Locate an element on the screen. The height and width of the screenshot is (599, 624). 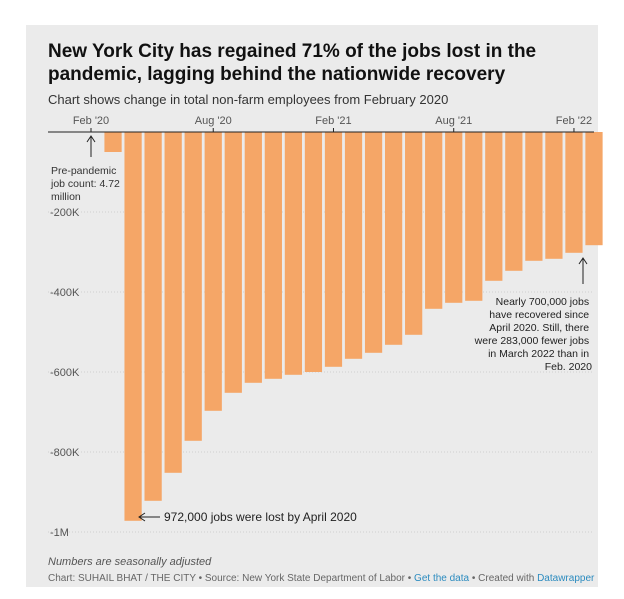
y-axis-labels: -200K -400K -600K -800K -1M is located at coordinates (65, 373).